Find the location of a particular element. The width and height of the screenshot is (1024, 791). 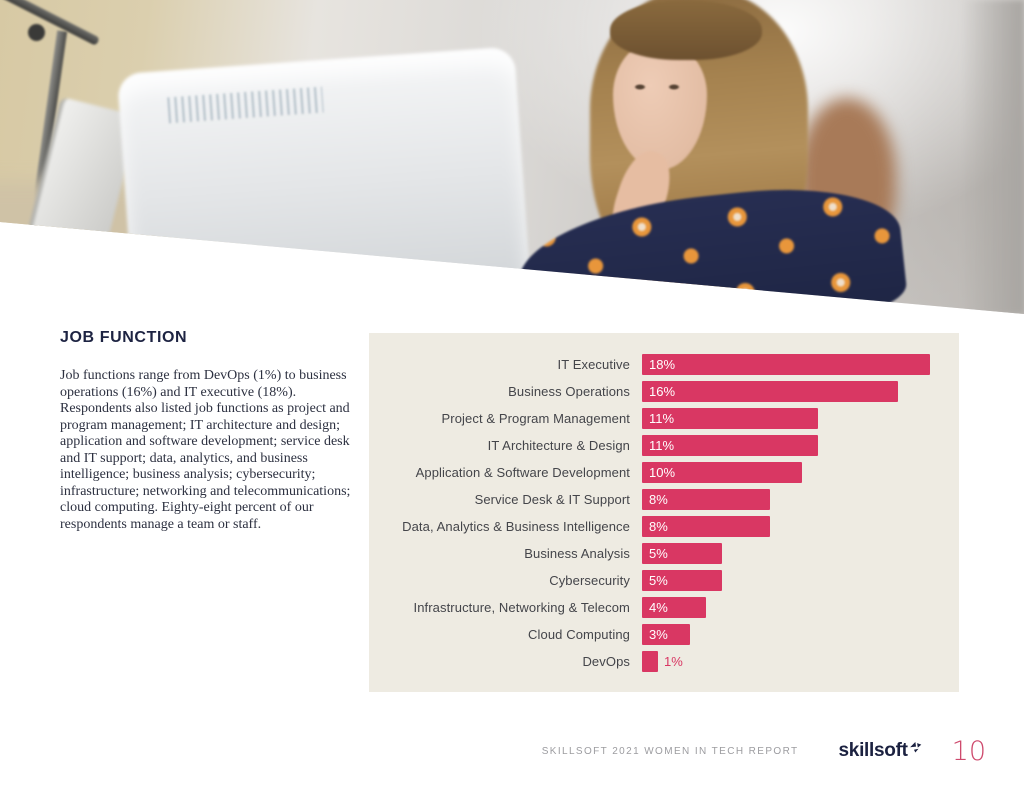

bar-value-label: 10% is located at coordinates (662, 472).